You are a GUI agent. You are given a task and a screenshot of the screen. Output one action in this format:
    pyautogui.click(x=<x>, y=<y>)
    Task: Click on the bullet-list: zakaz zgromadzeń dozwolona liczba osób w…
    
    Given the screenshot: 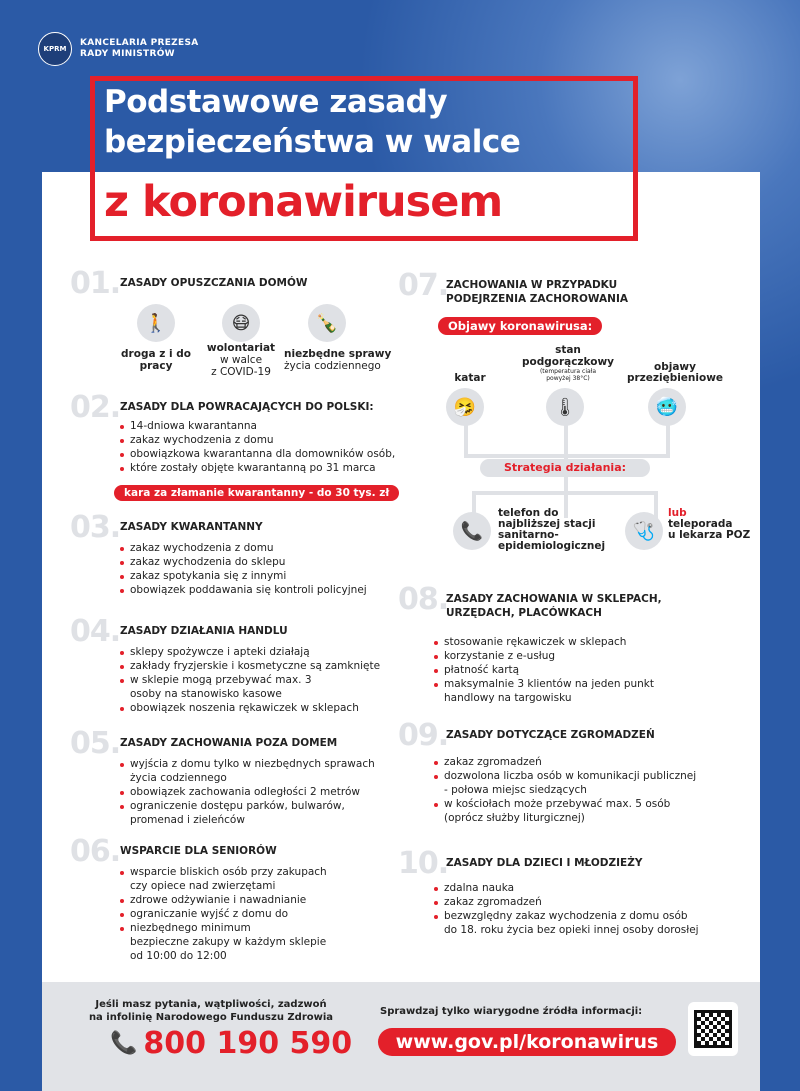 What is the action you would take?
    pyautogui.click(x=565, y=791)
    